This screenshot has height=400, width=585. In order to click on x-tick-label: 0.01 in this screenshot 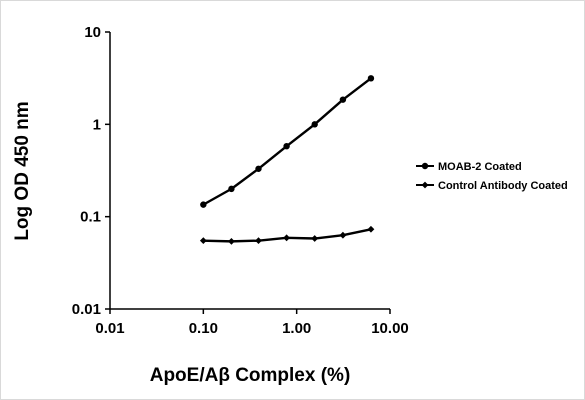, I will do `click(109, 328)`.